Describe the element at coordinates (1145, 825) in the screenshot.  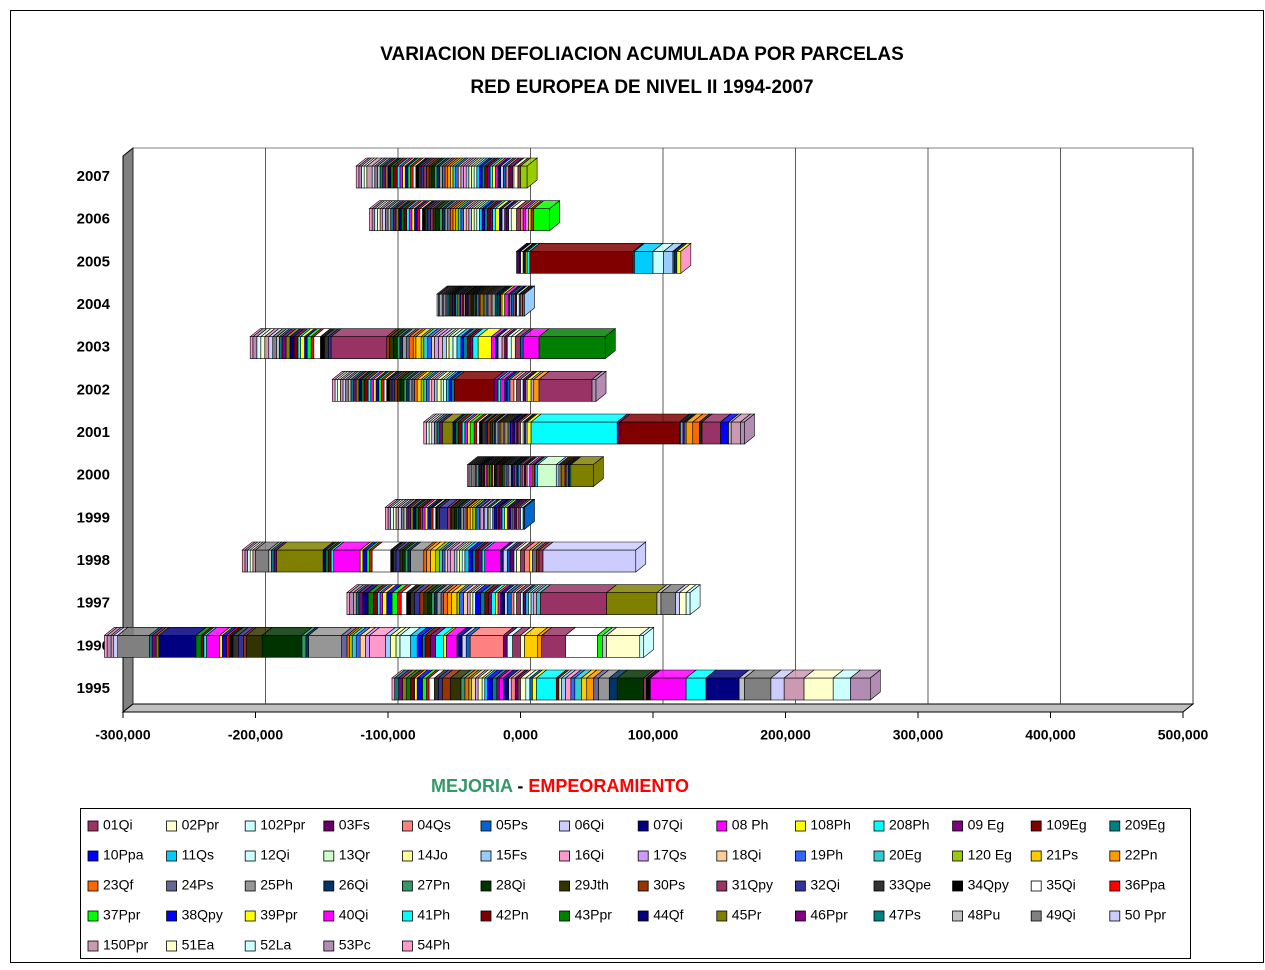
I see `legend-label: 209Eg` at that location.